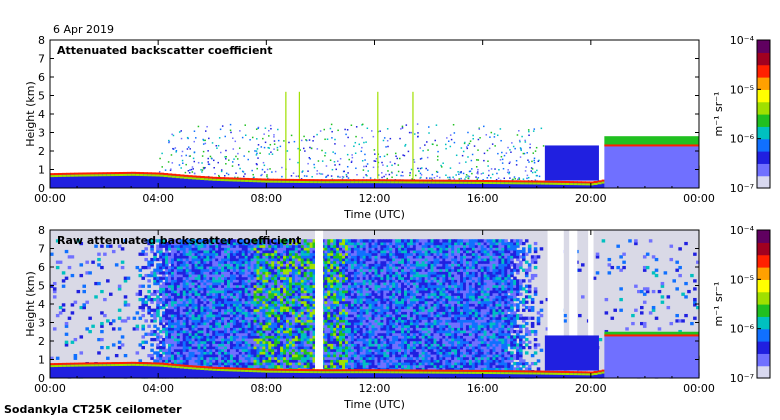  Describe the element at coordinates (41, 170) in the screenshot. I see `y-tick-label: 1` at that location.